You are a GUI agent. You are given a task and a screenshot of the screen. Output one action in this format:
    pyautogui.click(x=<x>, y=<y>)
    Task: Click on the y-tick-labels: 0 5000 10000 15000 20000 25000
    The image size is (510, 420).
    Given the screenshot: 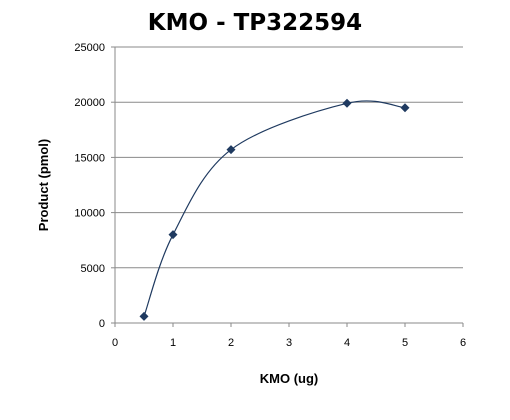 What is the action you would take?
    pyautogui.click(x=89, y=186)
    